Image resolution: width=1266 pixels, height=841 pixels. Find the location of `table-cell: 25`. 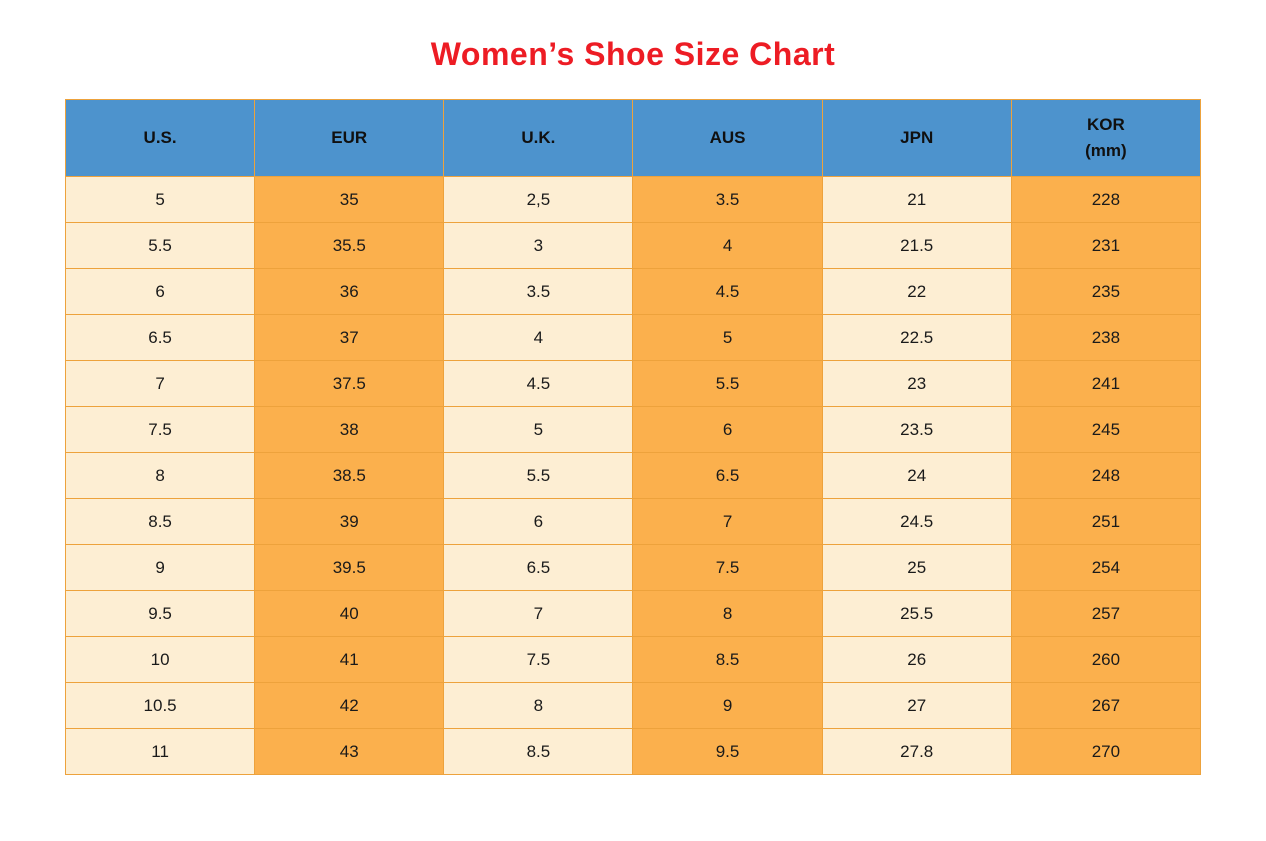

table-cell: 25 is located at coordinates (916, 567).